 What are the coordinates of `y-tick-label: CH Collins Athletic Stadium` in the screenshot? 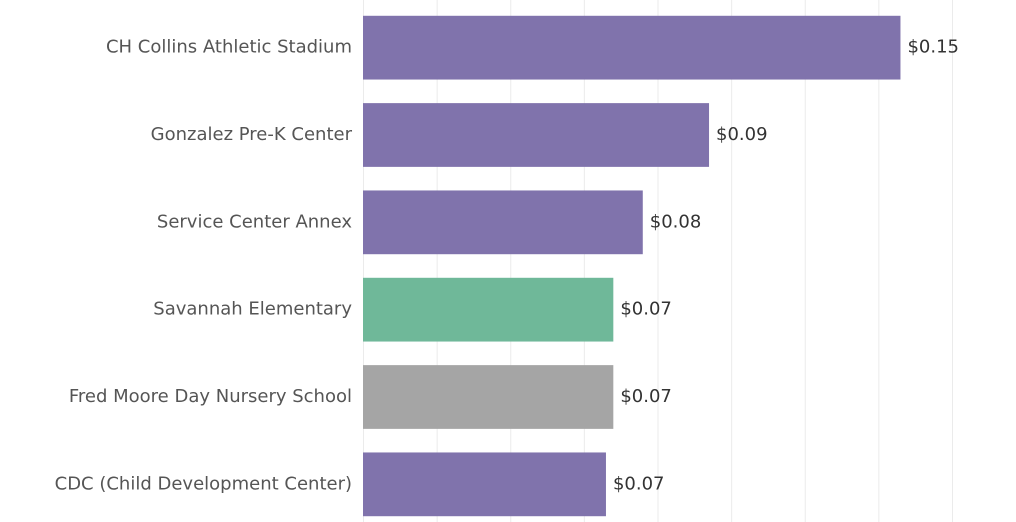 It's located at (229, 47).